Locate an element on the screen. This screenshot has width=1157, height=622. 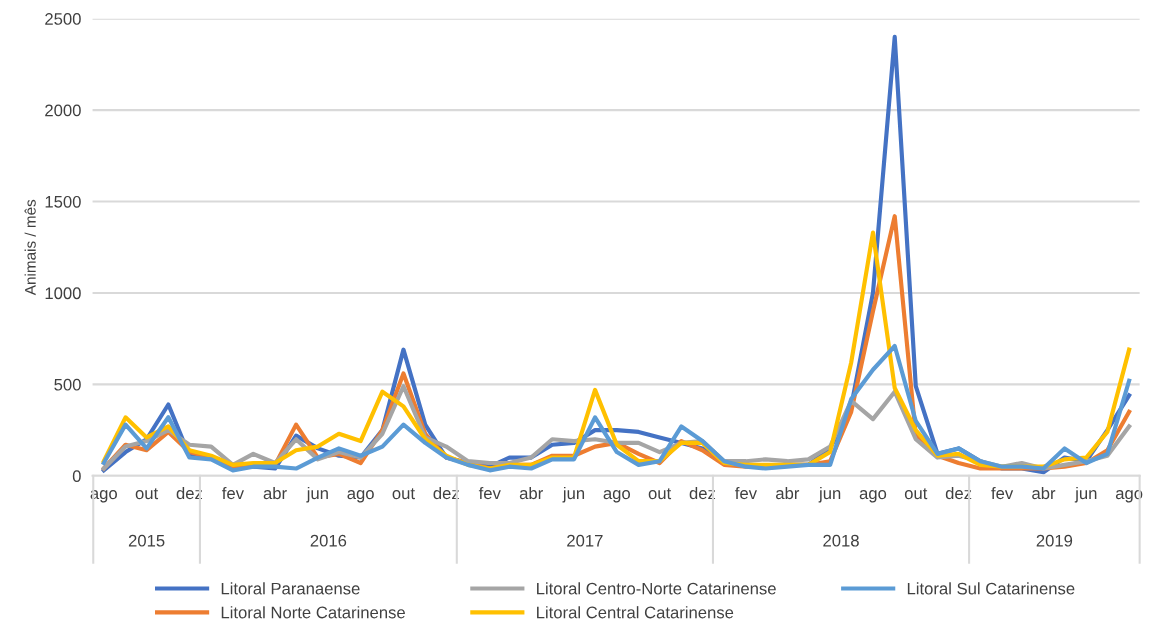
y-tick-label: 0 is located at coordinates (76, 476).